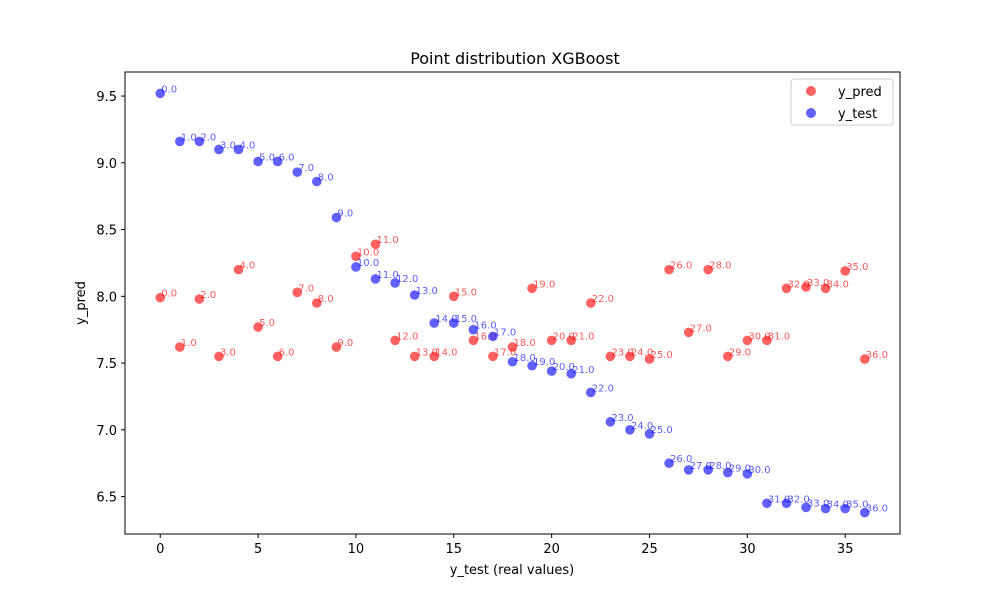 This screenshot has height=600, width=1000. I want to click on data-label: 7.0, so click(306, 168).